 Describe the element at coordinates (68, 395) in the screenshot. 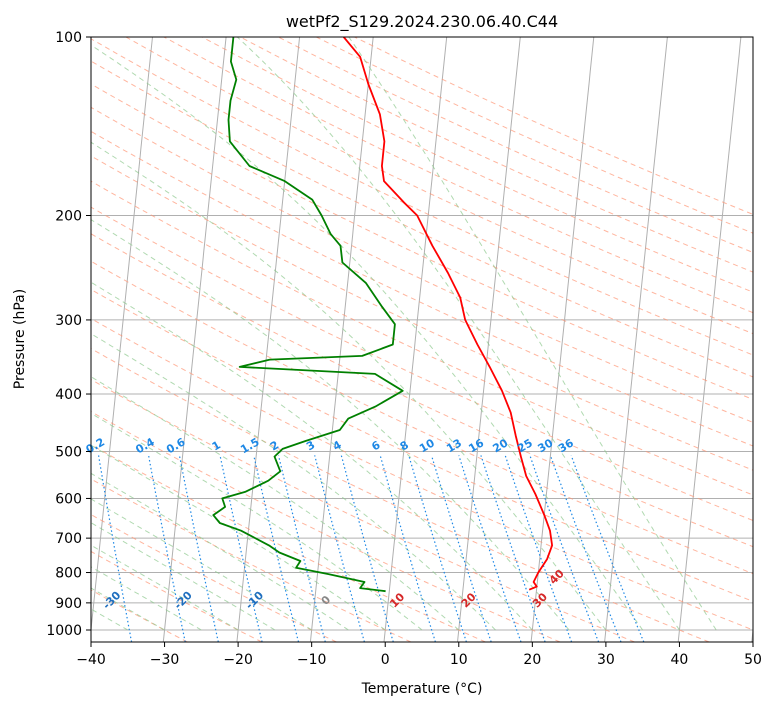

I see `y-tick-label: 400` at that location.